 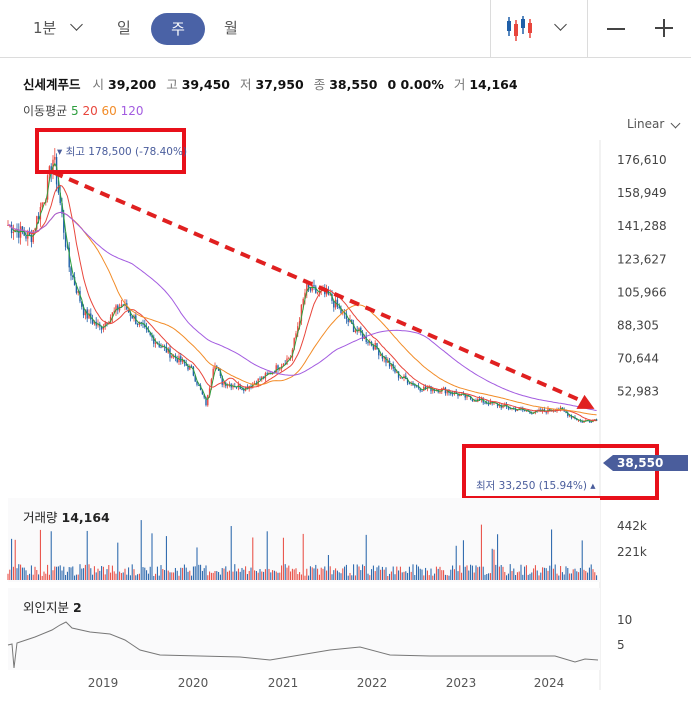 What do you see at coordinates (83, 110) in the screenshot?
I see `moving-average-legend: 이동평균 5 20 60 120` at bounding box center [83, 110].